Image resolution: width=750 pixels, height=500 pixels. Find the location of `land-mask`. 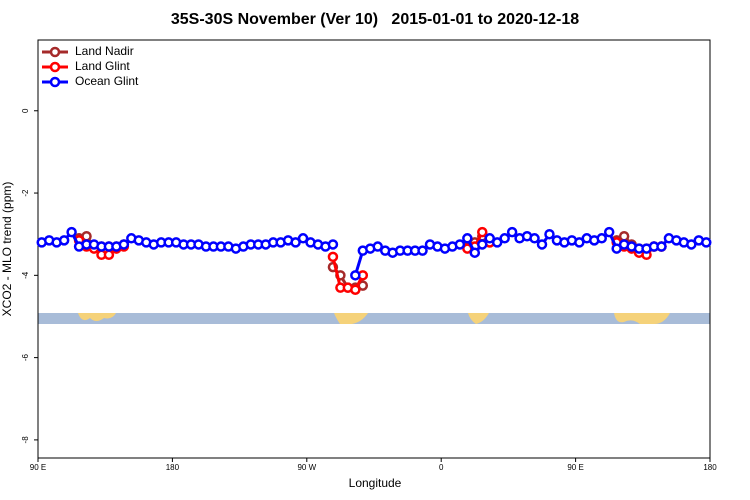

land-mask is located at coordinates (374, 318).